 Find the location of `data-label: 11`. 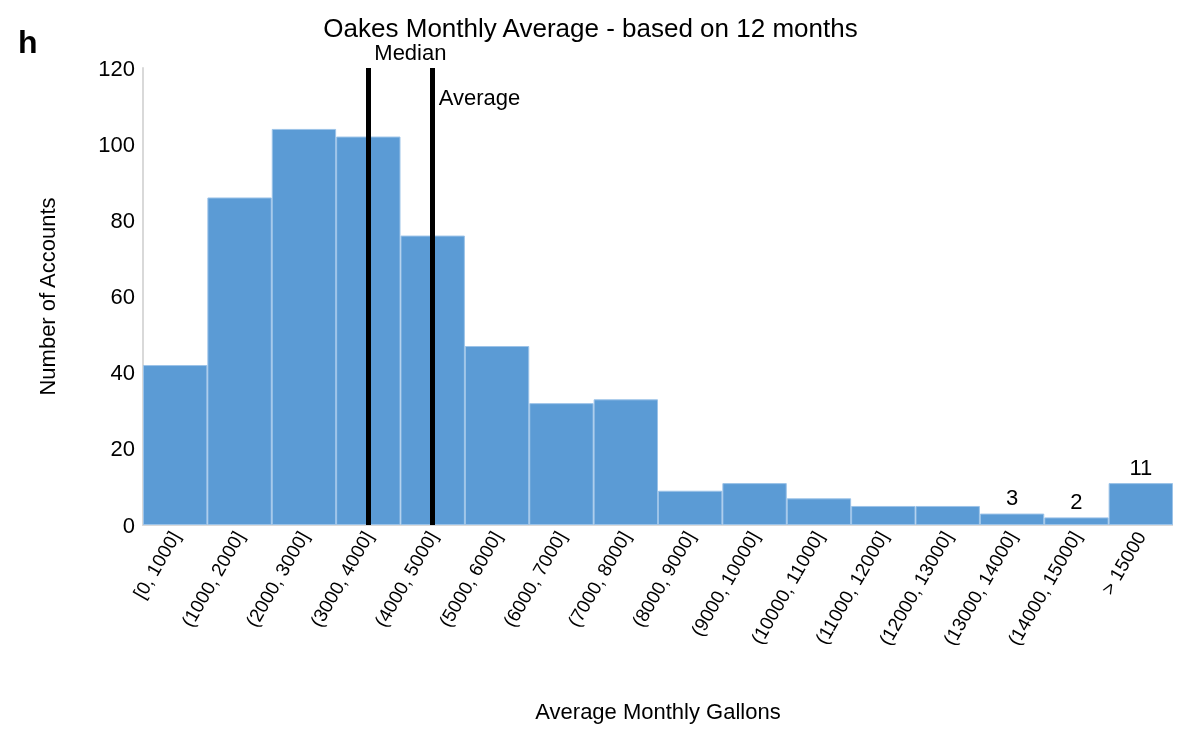

data-label: 11 is located at coordinates (1141, 467).